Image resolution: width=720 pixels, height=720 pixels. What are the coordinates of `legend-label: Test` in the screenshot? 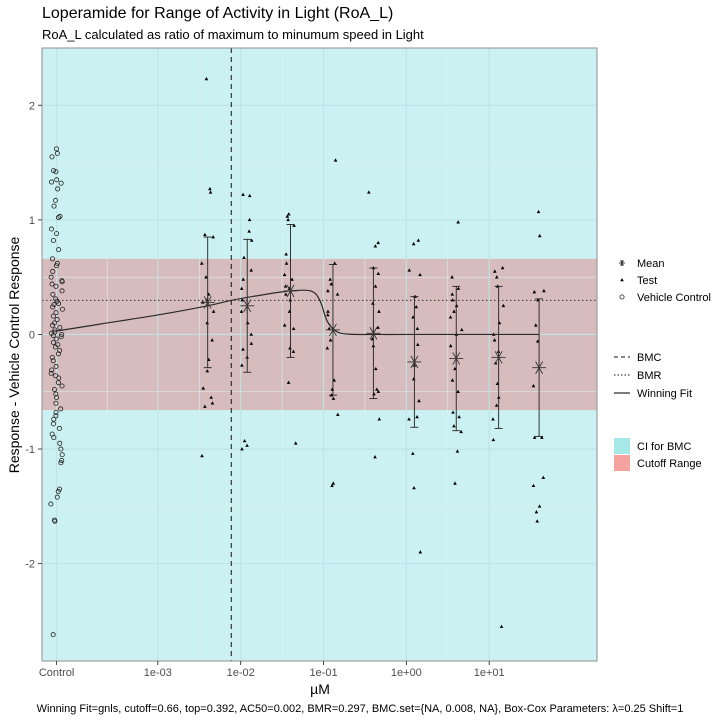 It's located at (647, 281).